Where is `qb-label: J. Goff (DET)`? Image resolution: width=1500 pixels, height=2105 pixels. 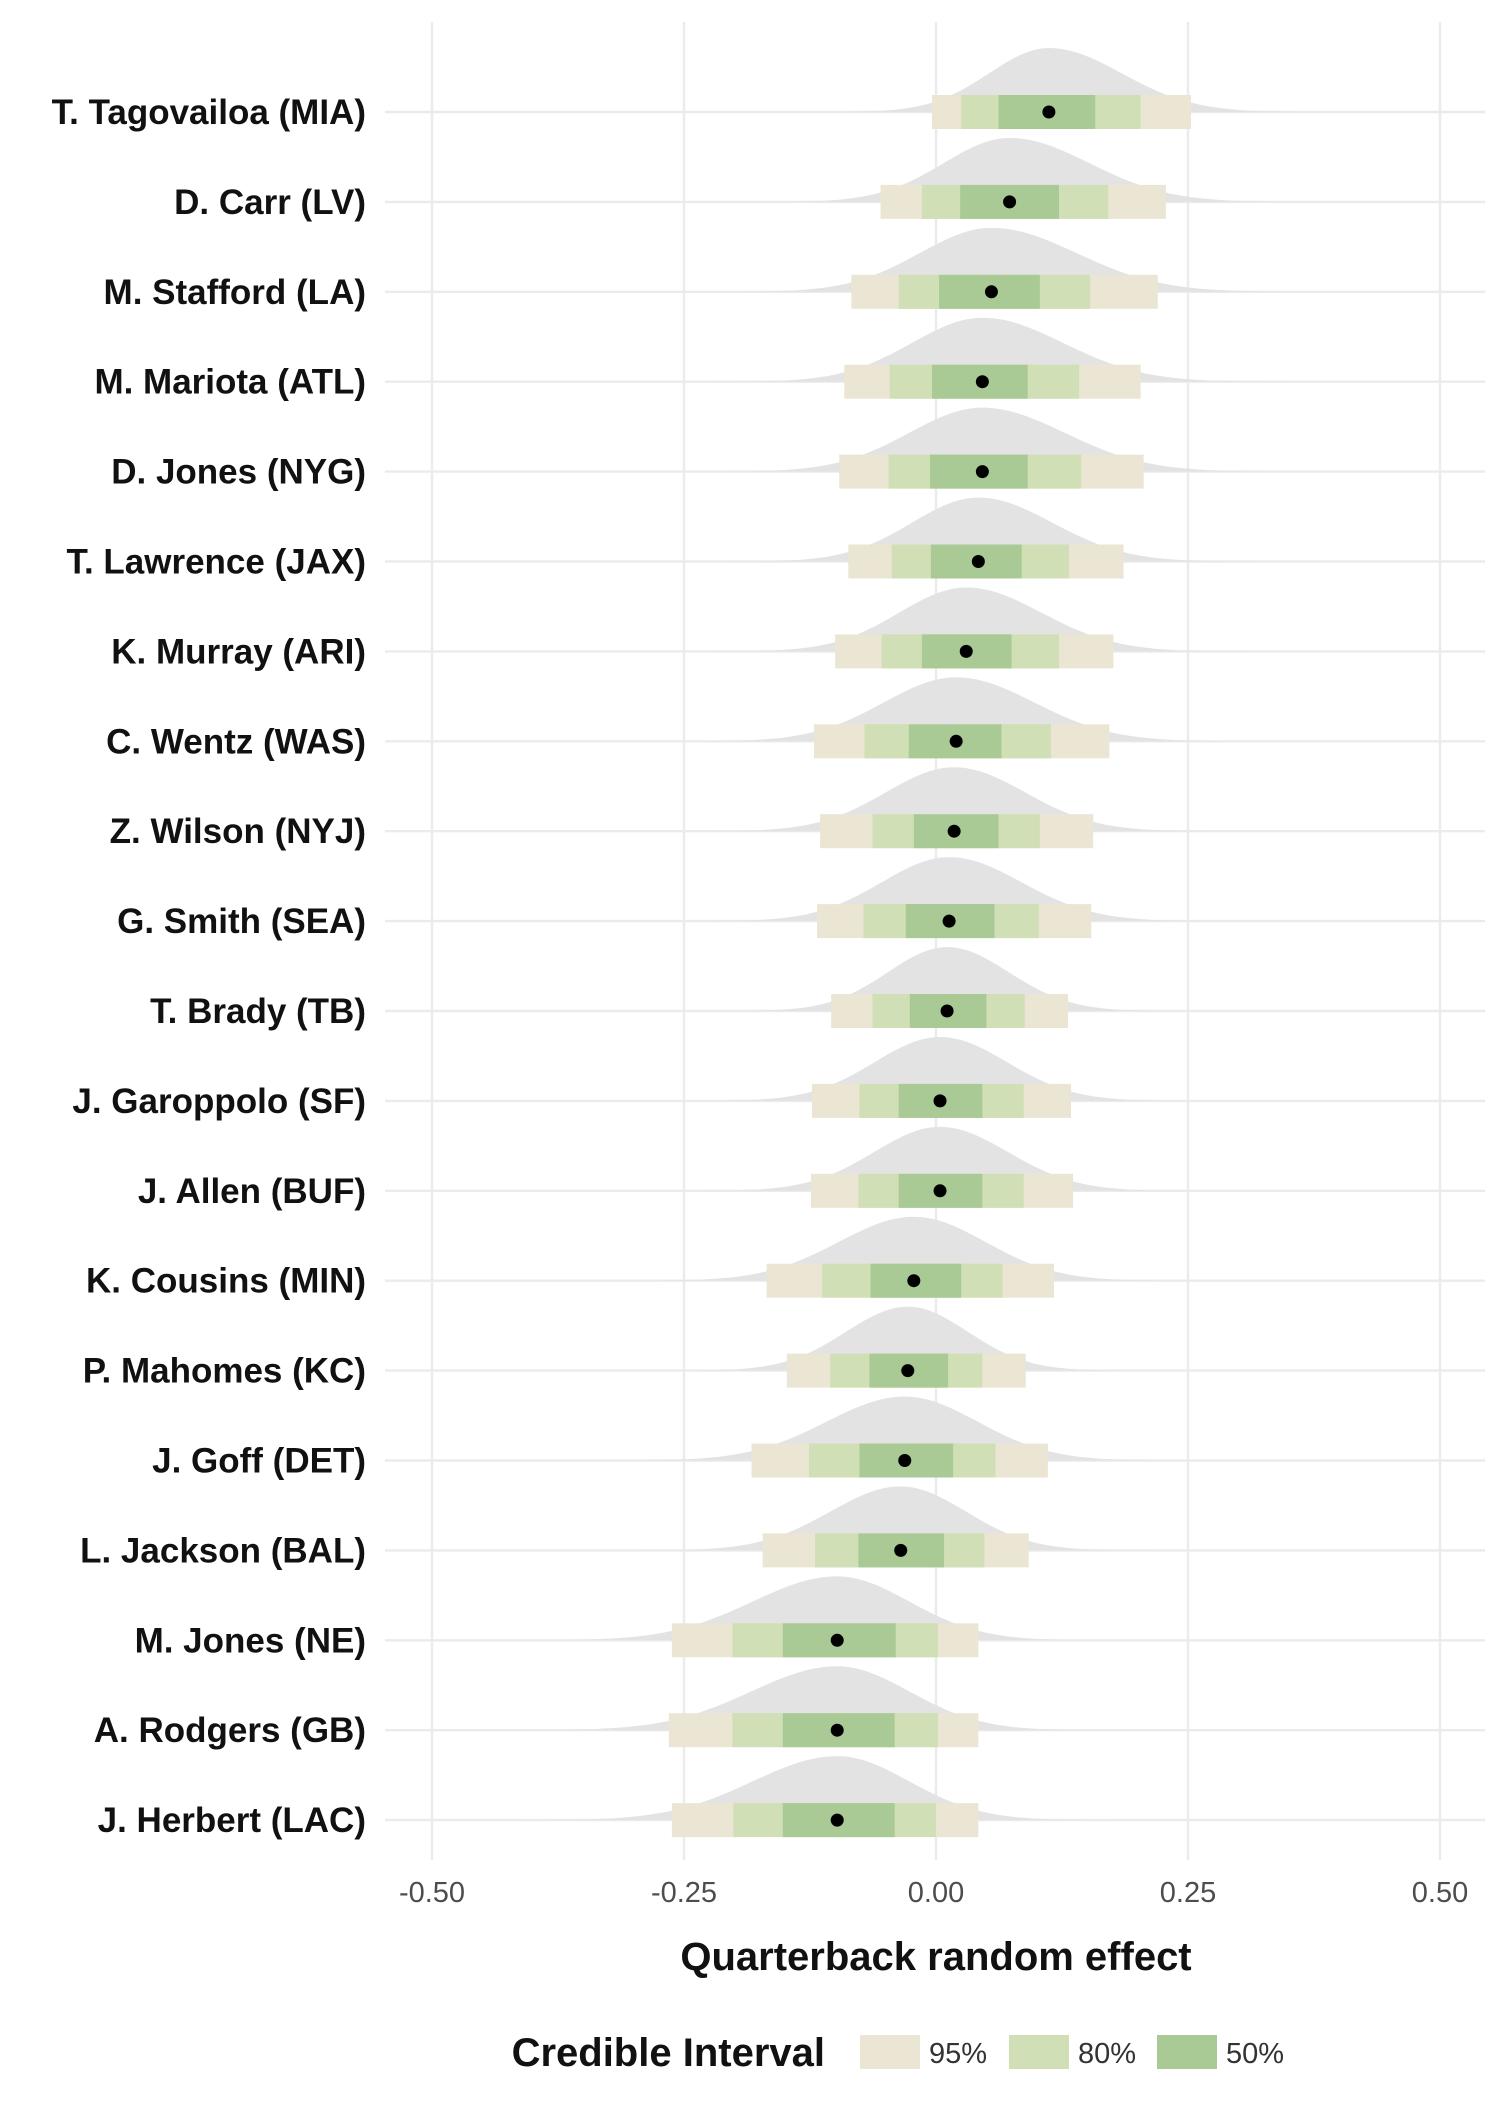
qb-label: J. Goff (DET) is located at coordinates (259, 1461).